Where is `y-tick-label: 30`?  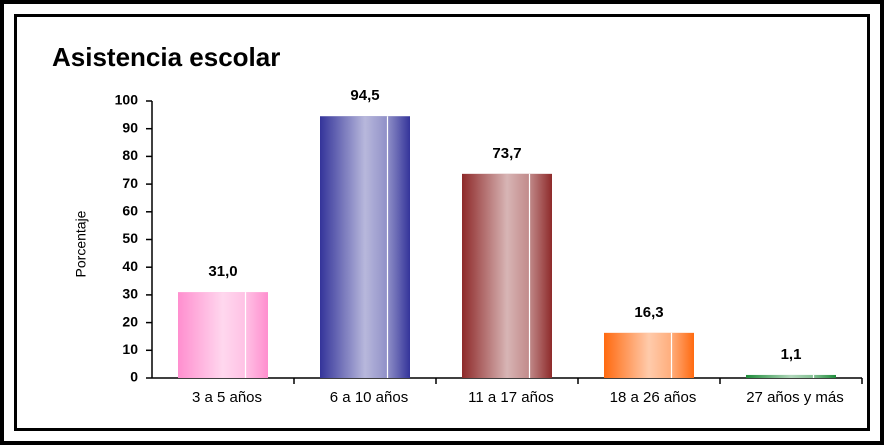
y-tick-label: 30 is located at coordinates (130, 294).